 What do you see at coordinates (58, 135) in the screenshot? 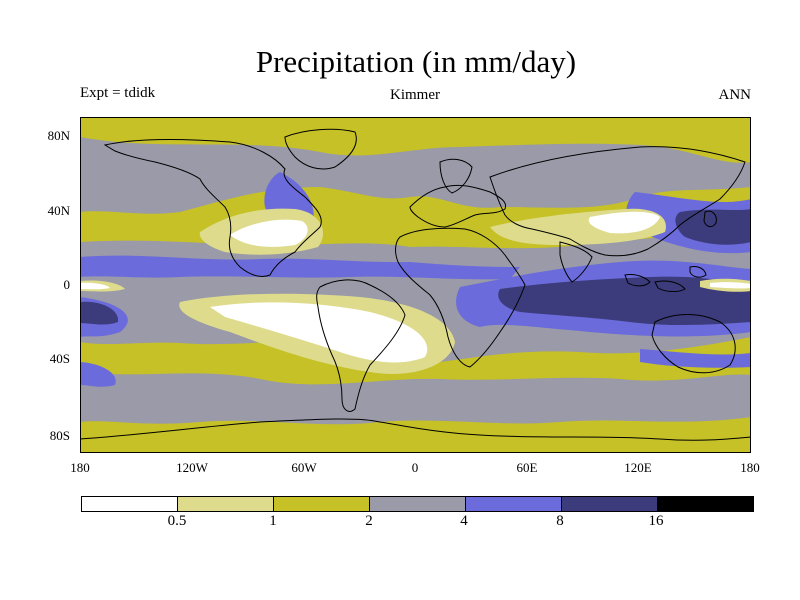
I see `y-tick-label: 80N` at bounding box center [58, 135].